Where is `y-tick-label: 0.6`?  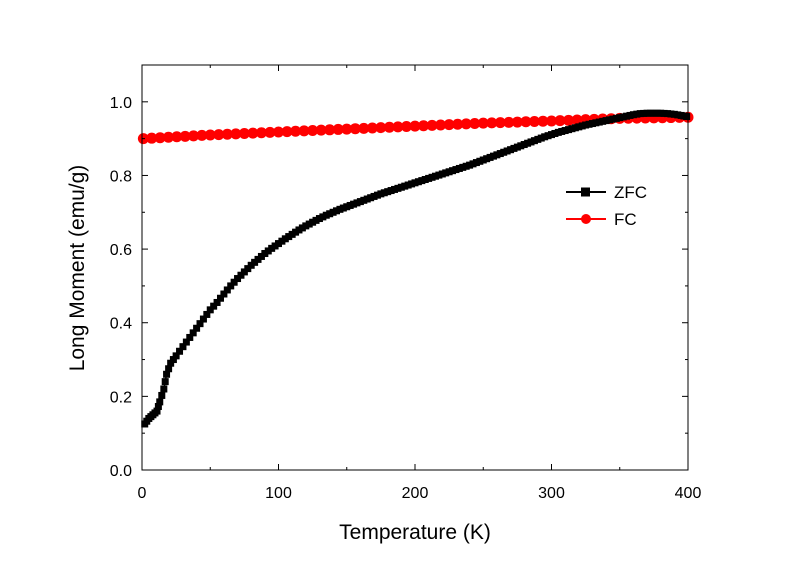 y-tick-label: 0.6 is located at coordinates (121, 250).